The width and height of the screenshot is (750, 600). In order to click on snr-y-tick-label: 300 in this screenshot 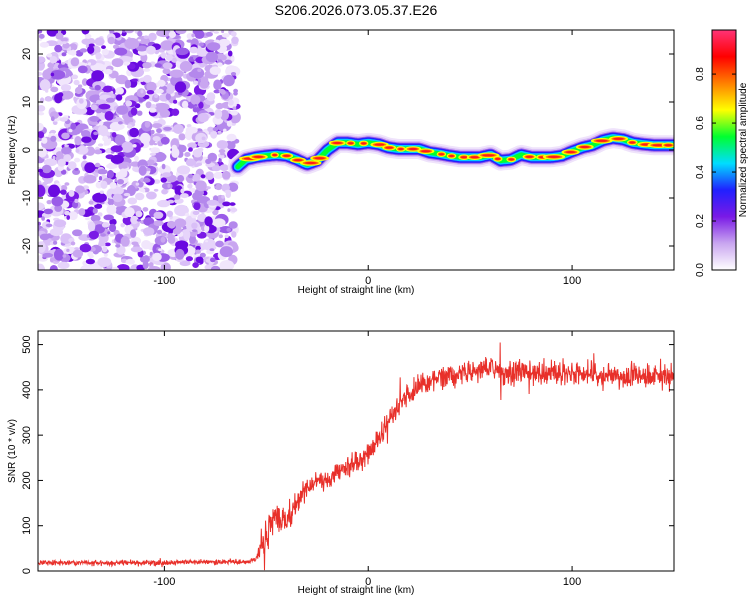, I will do `click(27, 435)`.